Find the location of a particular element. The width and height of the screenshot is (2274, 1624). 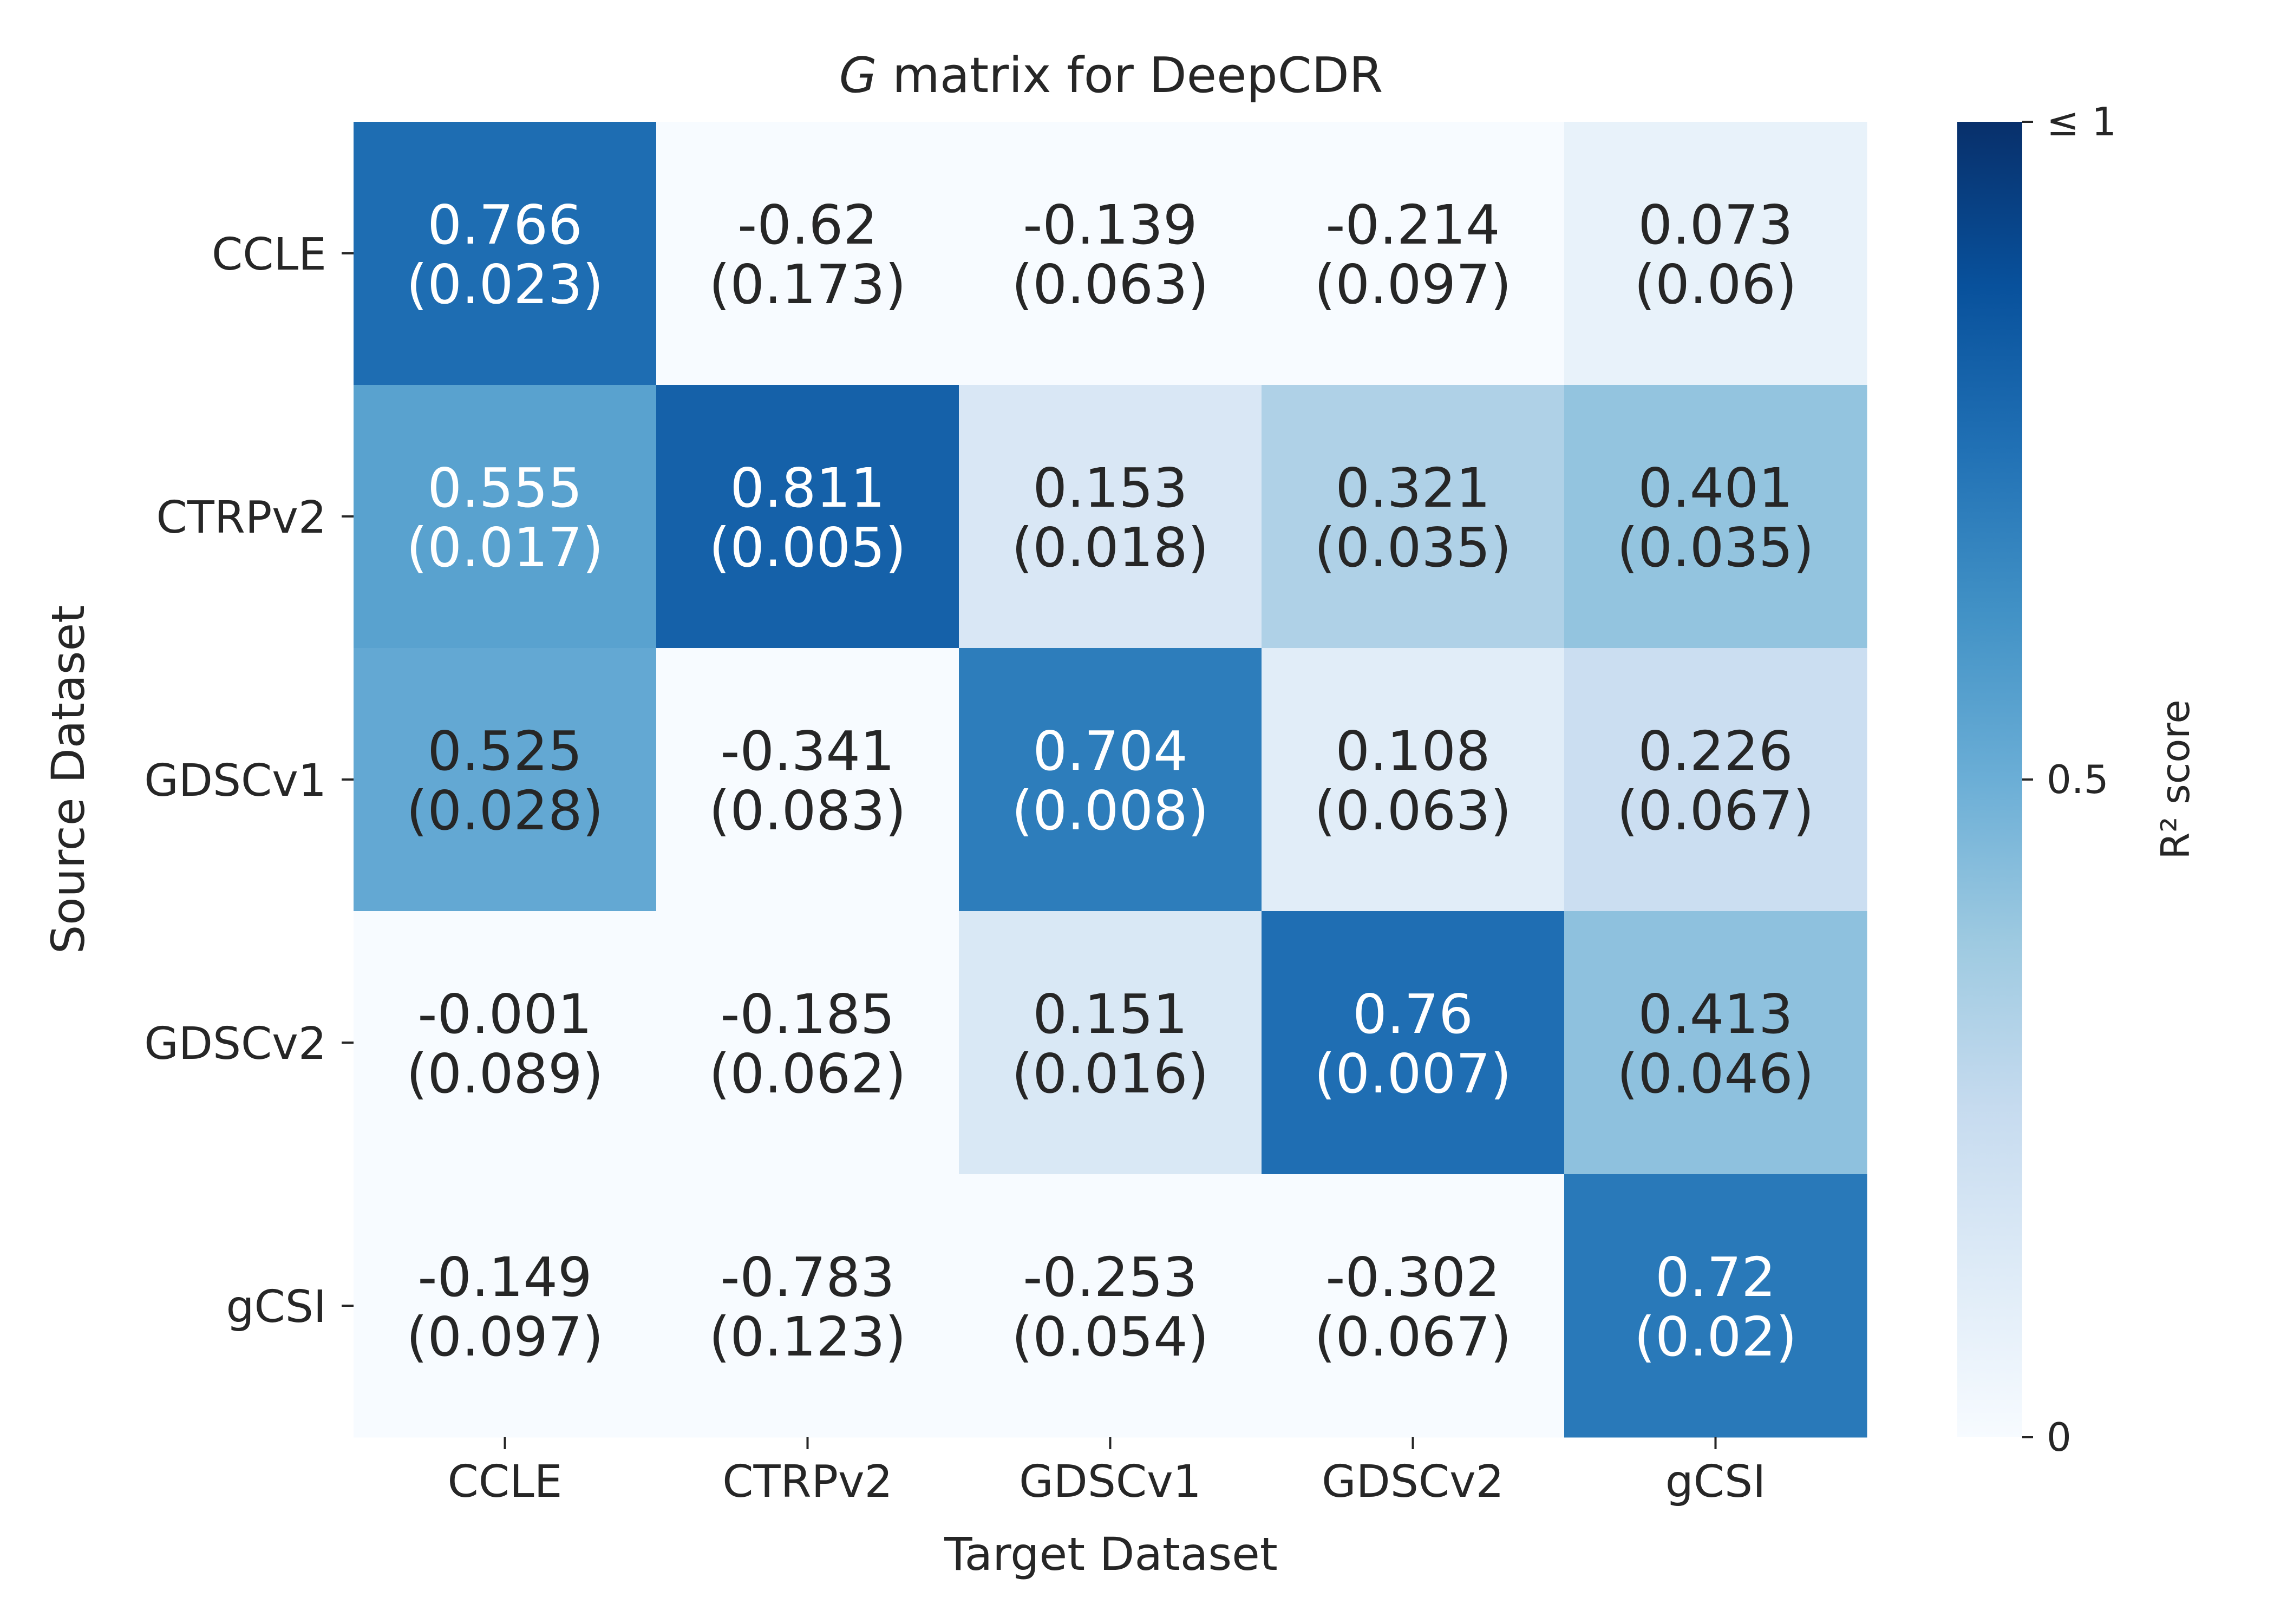

colorbar-ticks: 0 0.5 ≤ 1 is located at coordinates (2069, 780).